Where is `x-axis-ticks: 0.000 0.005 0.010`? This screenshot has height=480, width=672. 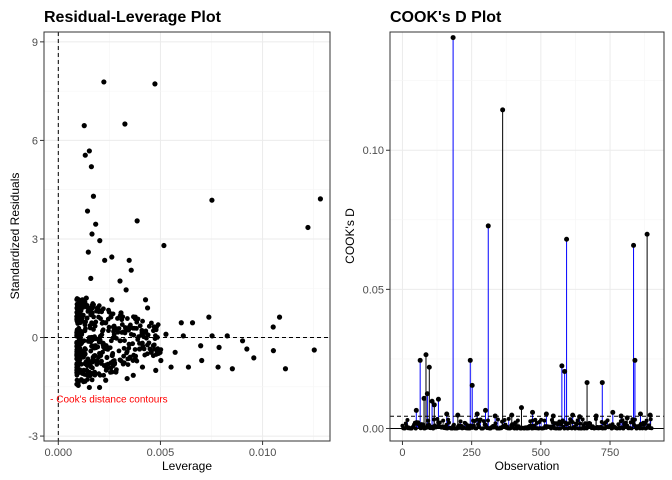 x-axis-ticks: 0.000 0.005 0.010 is located at coordinates (160, 450).